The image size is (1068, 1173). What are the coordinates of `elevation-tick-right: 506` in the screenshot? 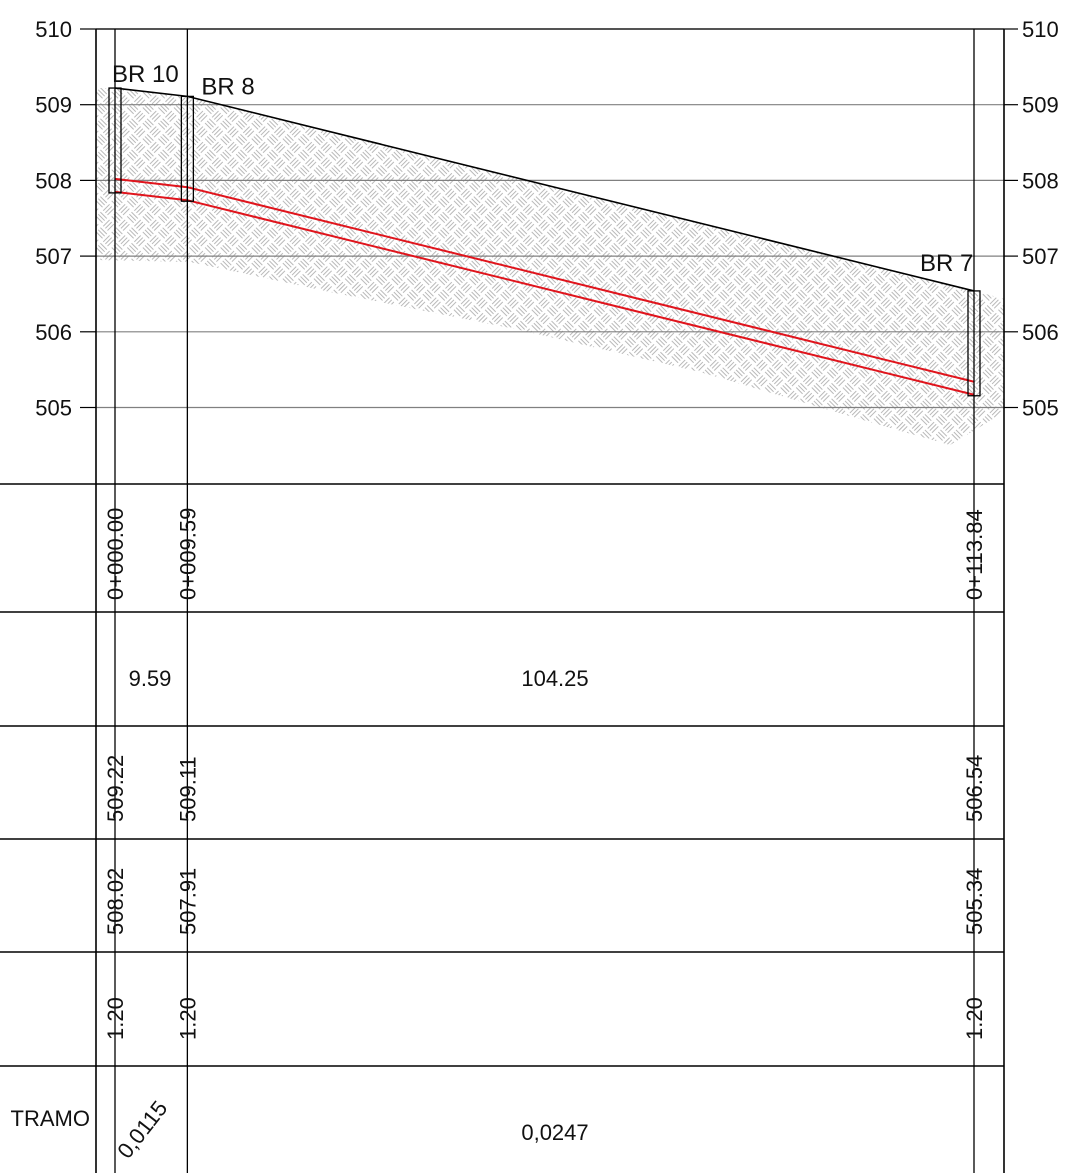 It's located at (1040, 332).